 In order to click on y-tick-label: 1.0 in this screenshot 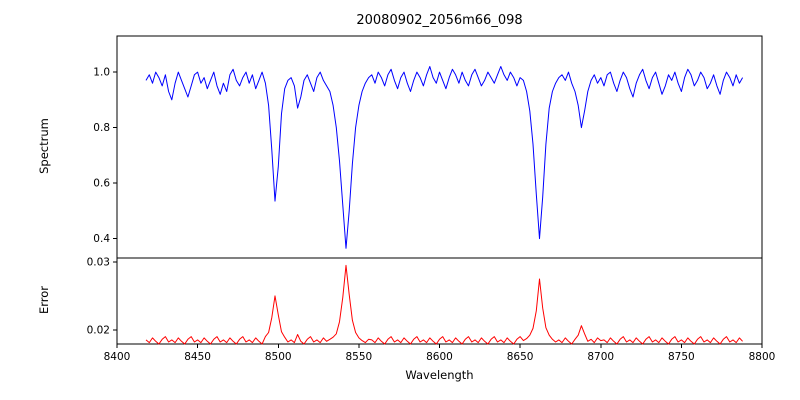, I will do `click(101, 73)`.